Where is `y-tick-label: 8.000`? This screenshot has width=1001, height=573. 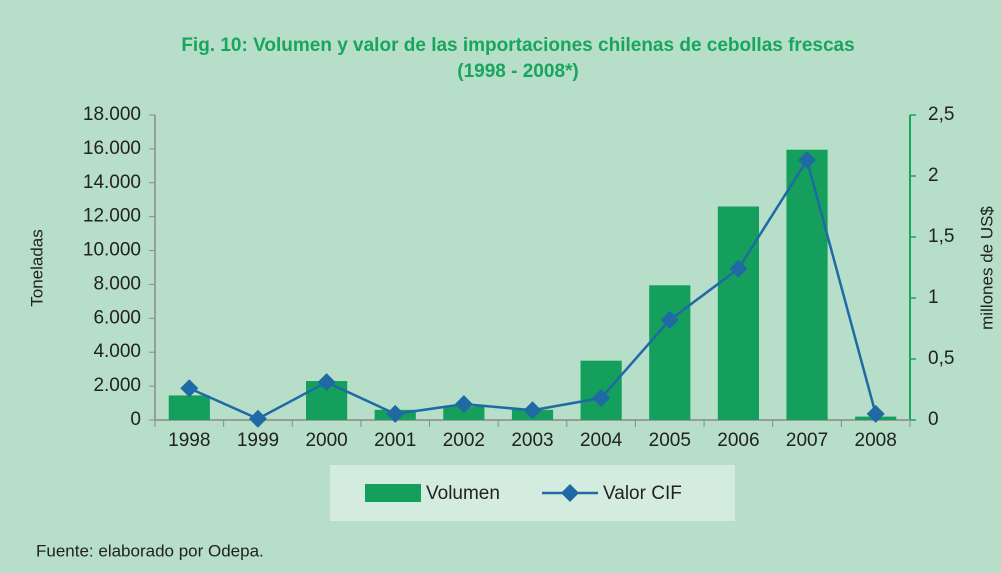
y-tick-label: 8.000 is located at coordinates (117, 283).